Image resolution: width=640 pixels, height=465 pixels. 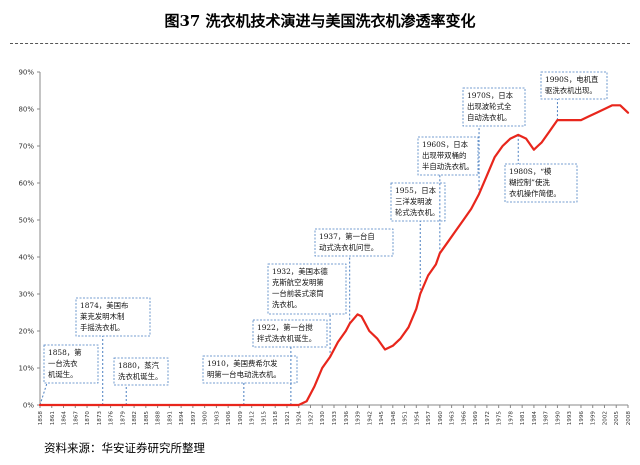 I want to click on x-tick-label: 1969, so click(x=476, y=418).